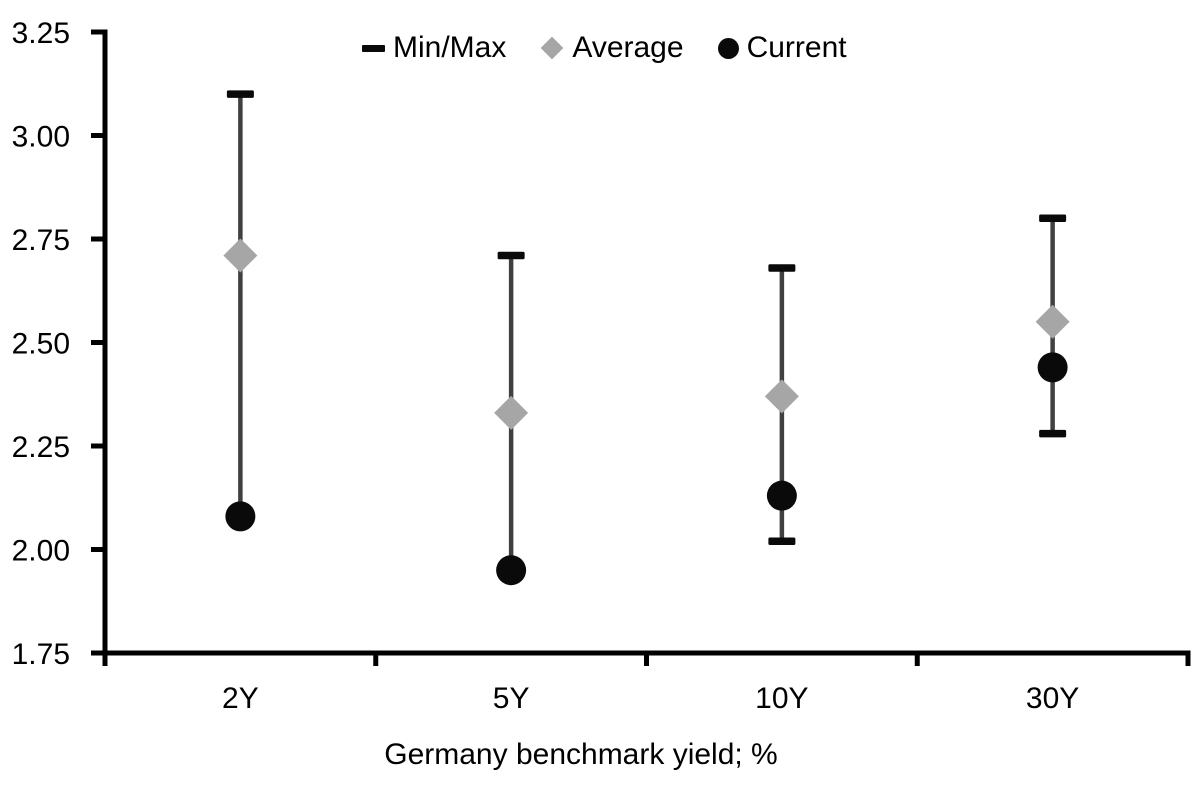 This screenshot has height=788, width=1200. I want to click on y-tick-label: 3.25, so click(41, 33).